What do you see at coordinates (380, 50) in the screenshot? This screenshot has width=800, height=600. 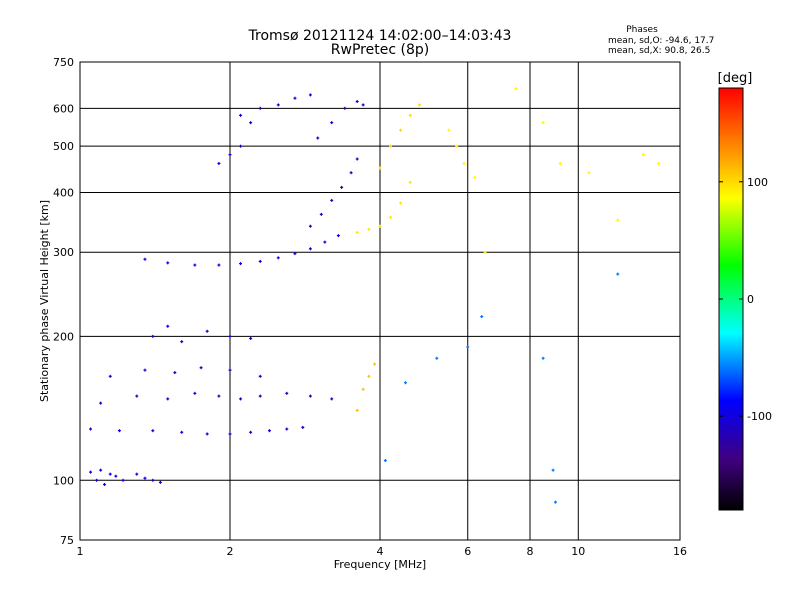 I see `chart-subtitle: RwPretec (8p)` at bounding box center [380, 50].